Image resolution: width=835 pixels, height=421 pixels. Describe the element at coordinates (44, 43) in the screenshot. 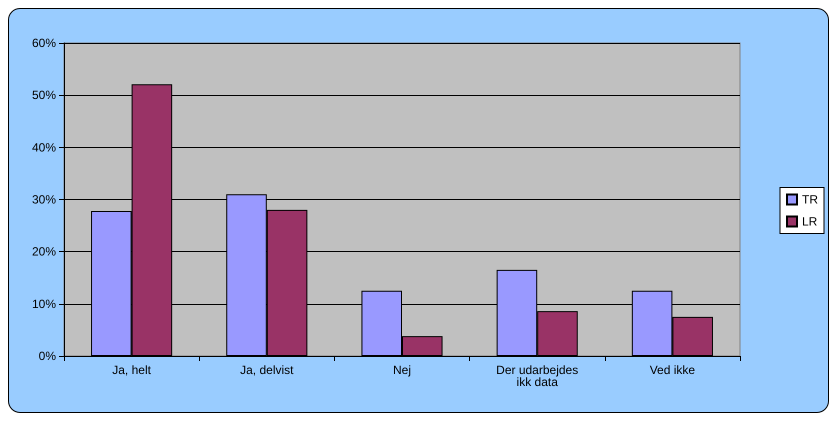

I see `y-tick-label: 60%` at that location.